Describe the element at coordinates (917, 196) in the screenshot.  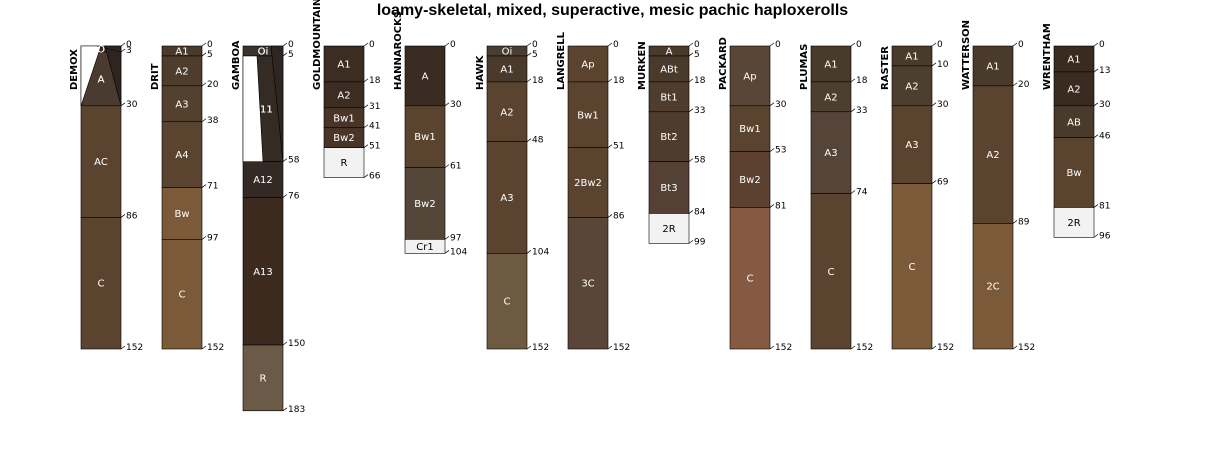
I see `soil-profile-raster: RASTER A1 A2 A3 C 0 10 30 69 152` at that location.